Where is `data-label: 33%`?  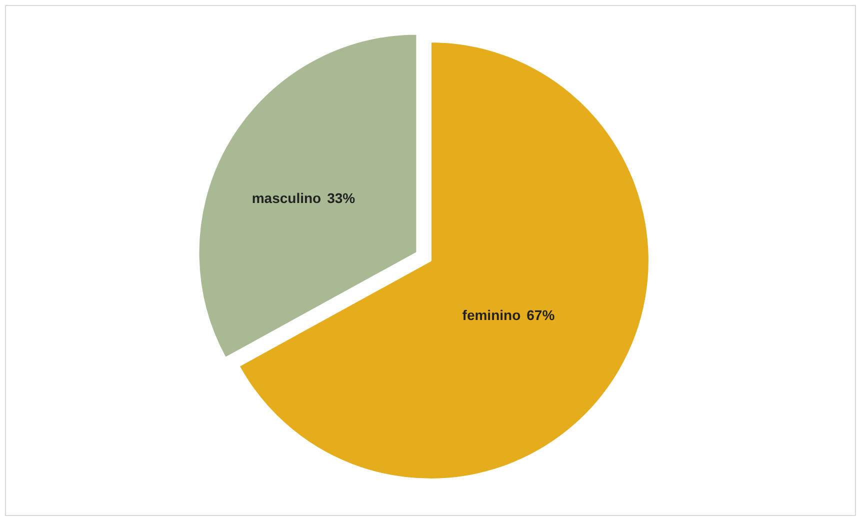
data-label: 33% is located at coordinates (341, 198).